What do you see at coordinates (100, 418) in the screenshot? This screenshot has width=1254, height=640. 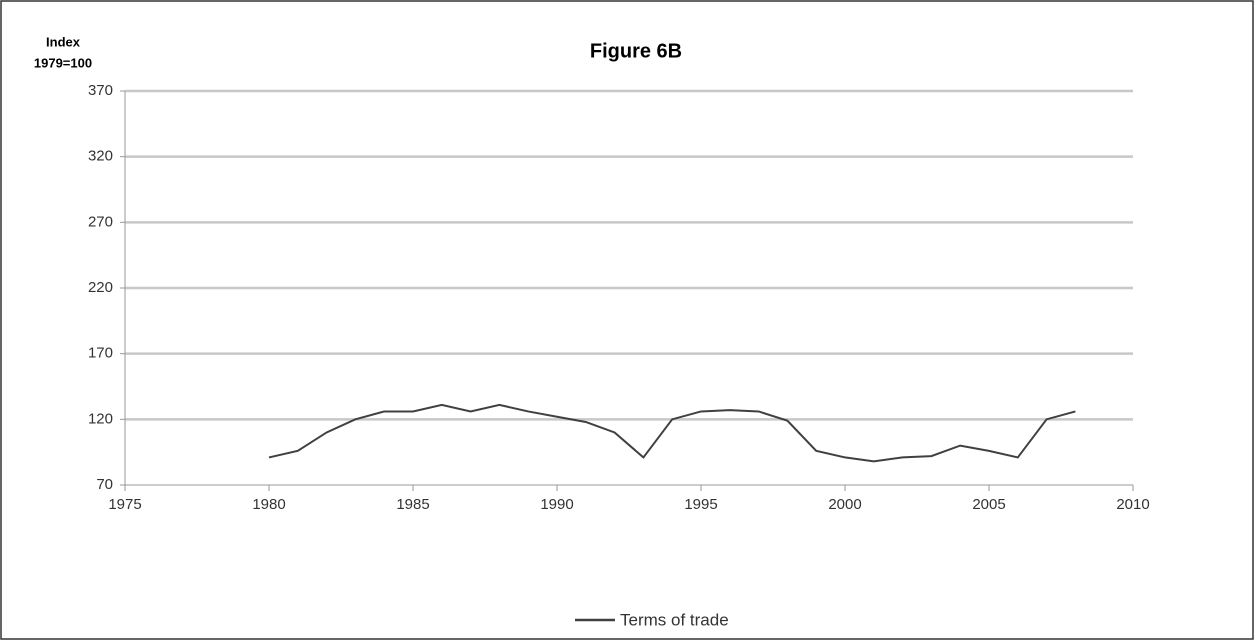 I see `y-tick-label: 120` at bounding box center [100, 418].